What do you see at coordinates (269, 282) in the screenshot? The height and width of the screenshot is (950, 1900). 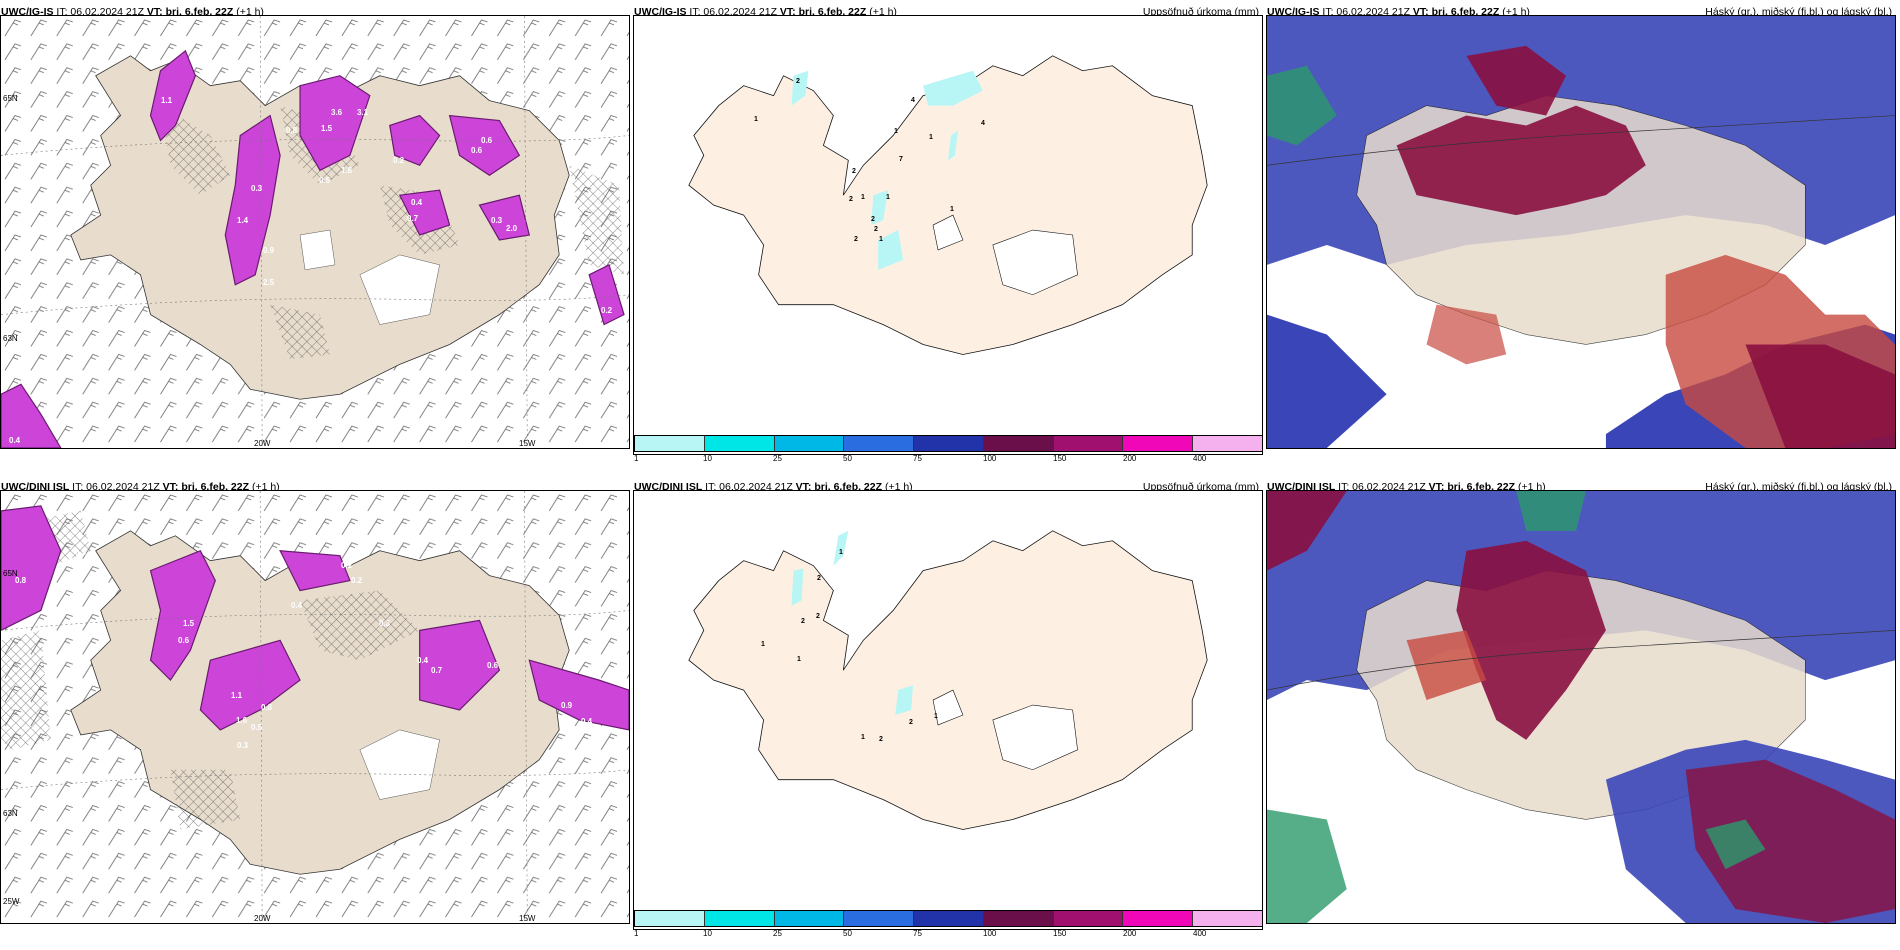 I see `precip-value-label: 2.5` at bounding box center [269, 282].